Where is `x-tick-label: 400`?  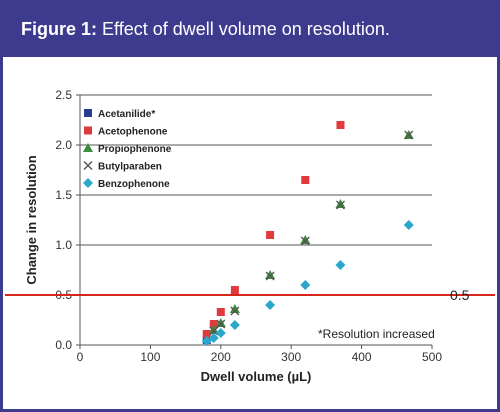 x-tick-label: 400 is located at coordinates (362, 357).